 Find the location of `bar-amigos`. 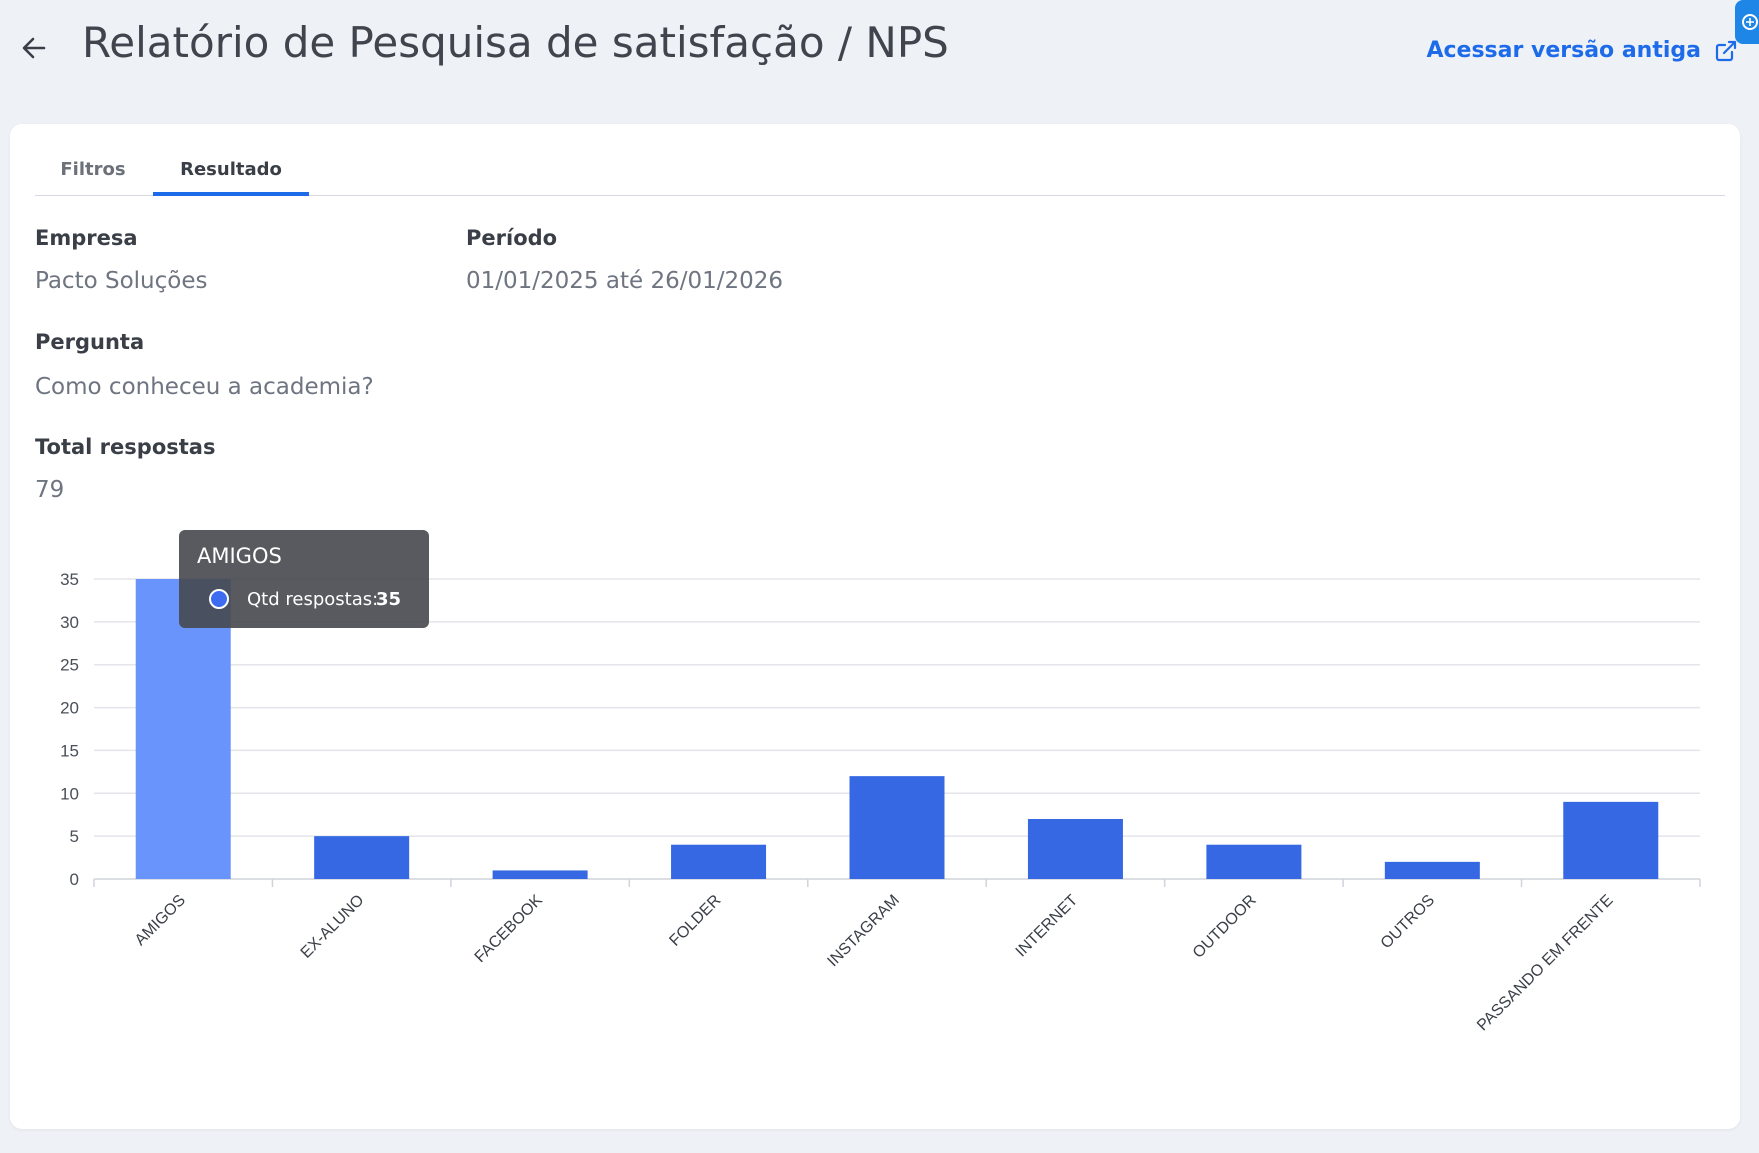

bar-amigos is located at coordinates (183, 729).